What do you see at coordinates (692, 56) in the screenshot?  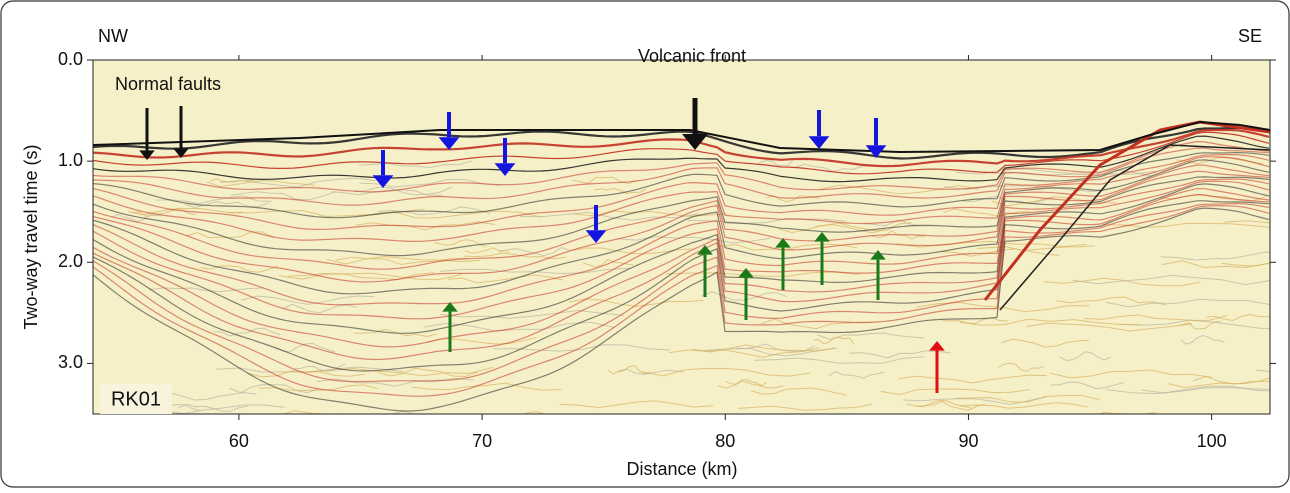 I see `annotation: Volcanic front` at bounding box center [692, 56].